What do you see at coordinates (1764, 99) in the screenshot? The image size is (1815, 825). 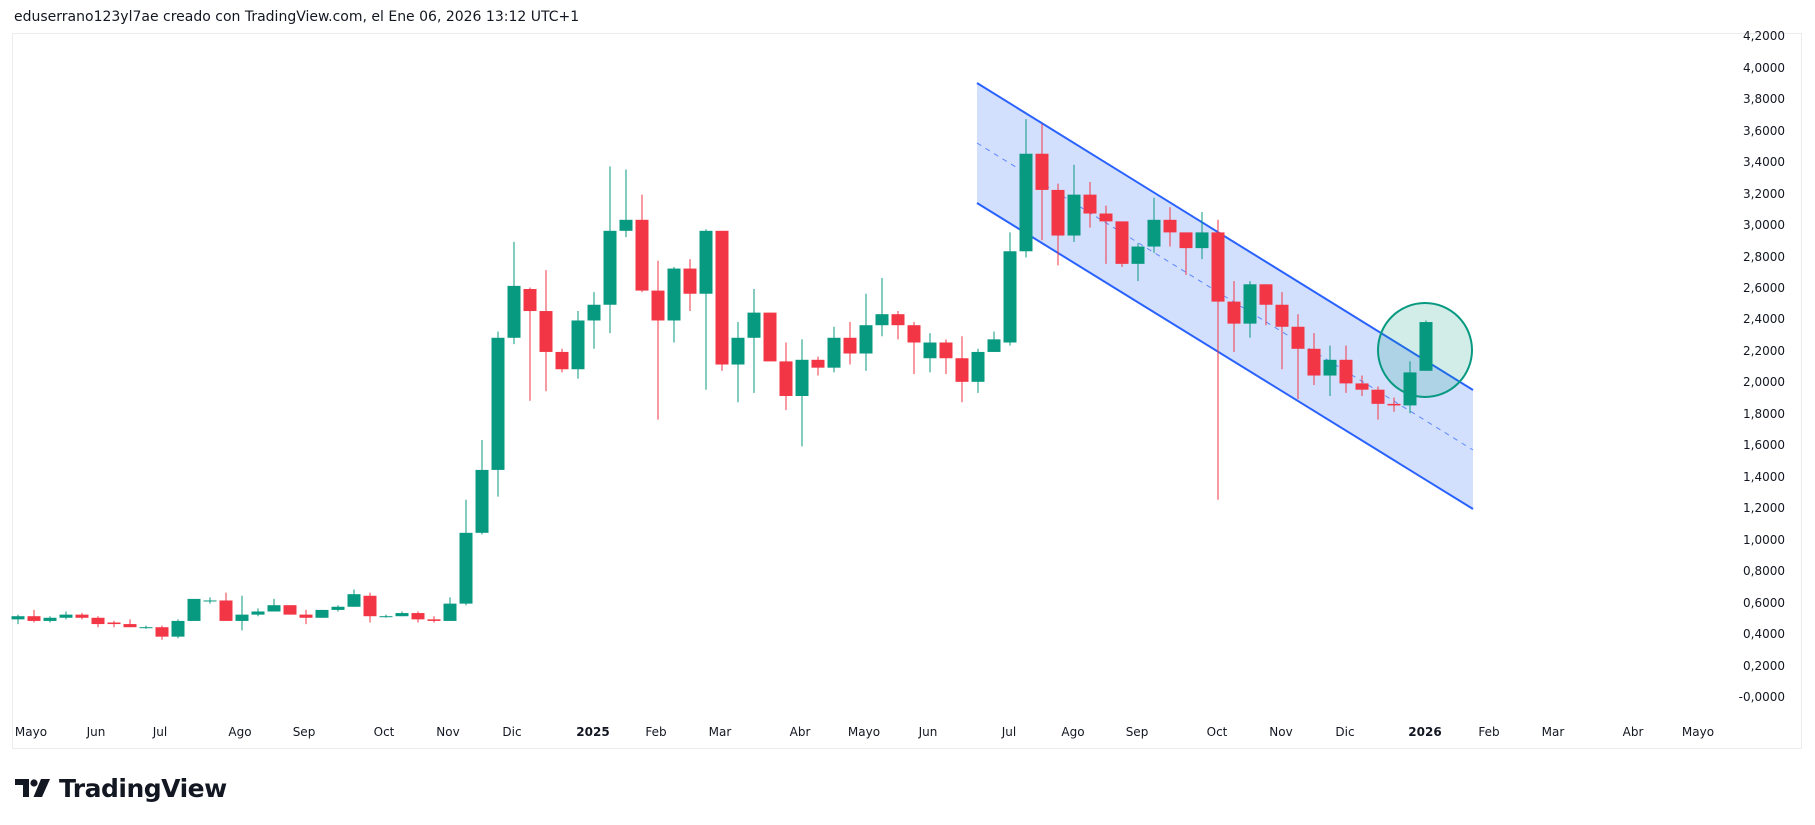 I see `price-axis-label: 3,8000` at bounding box center [1764, 99].